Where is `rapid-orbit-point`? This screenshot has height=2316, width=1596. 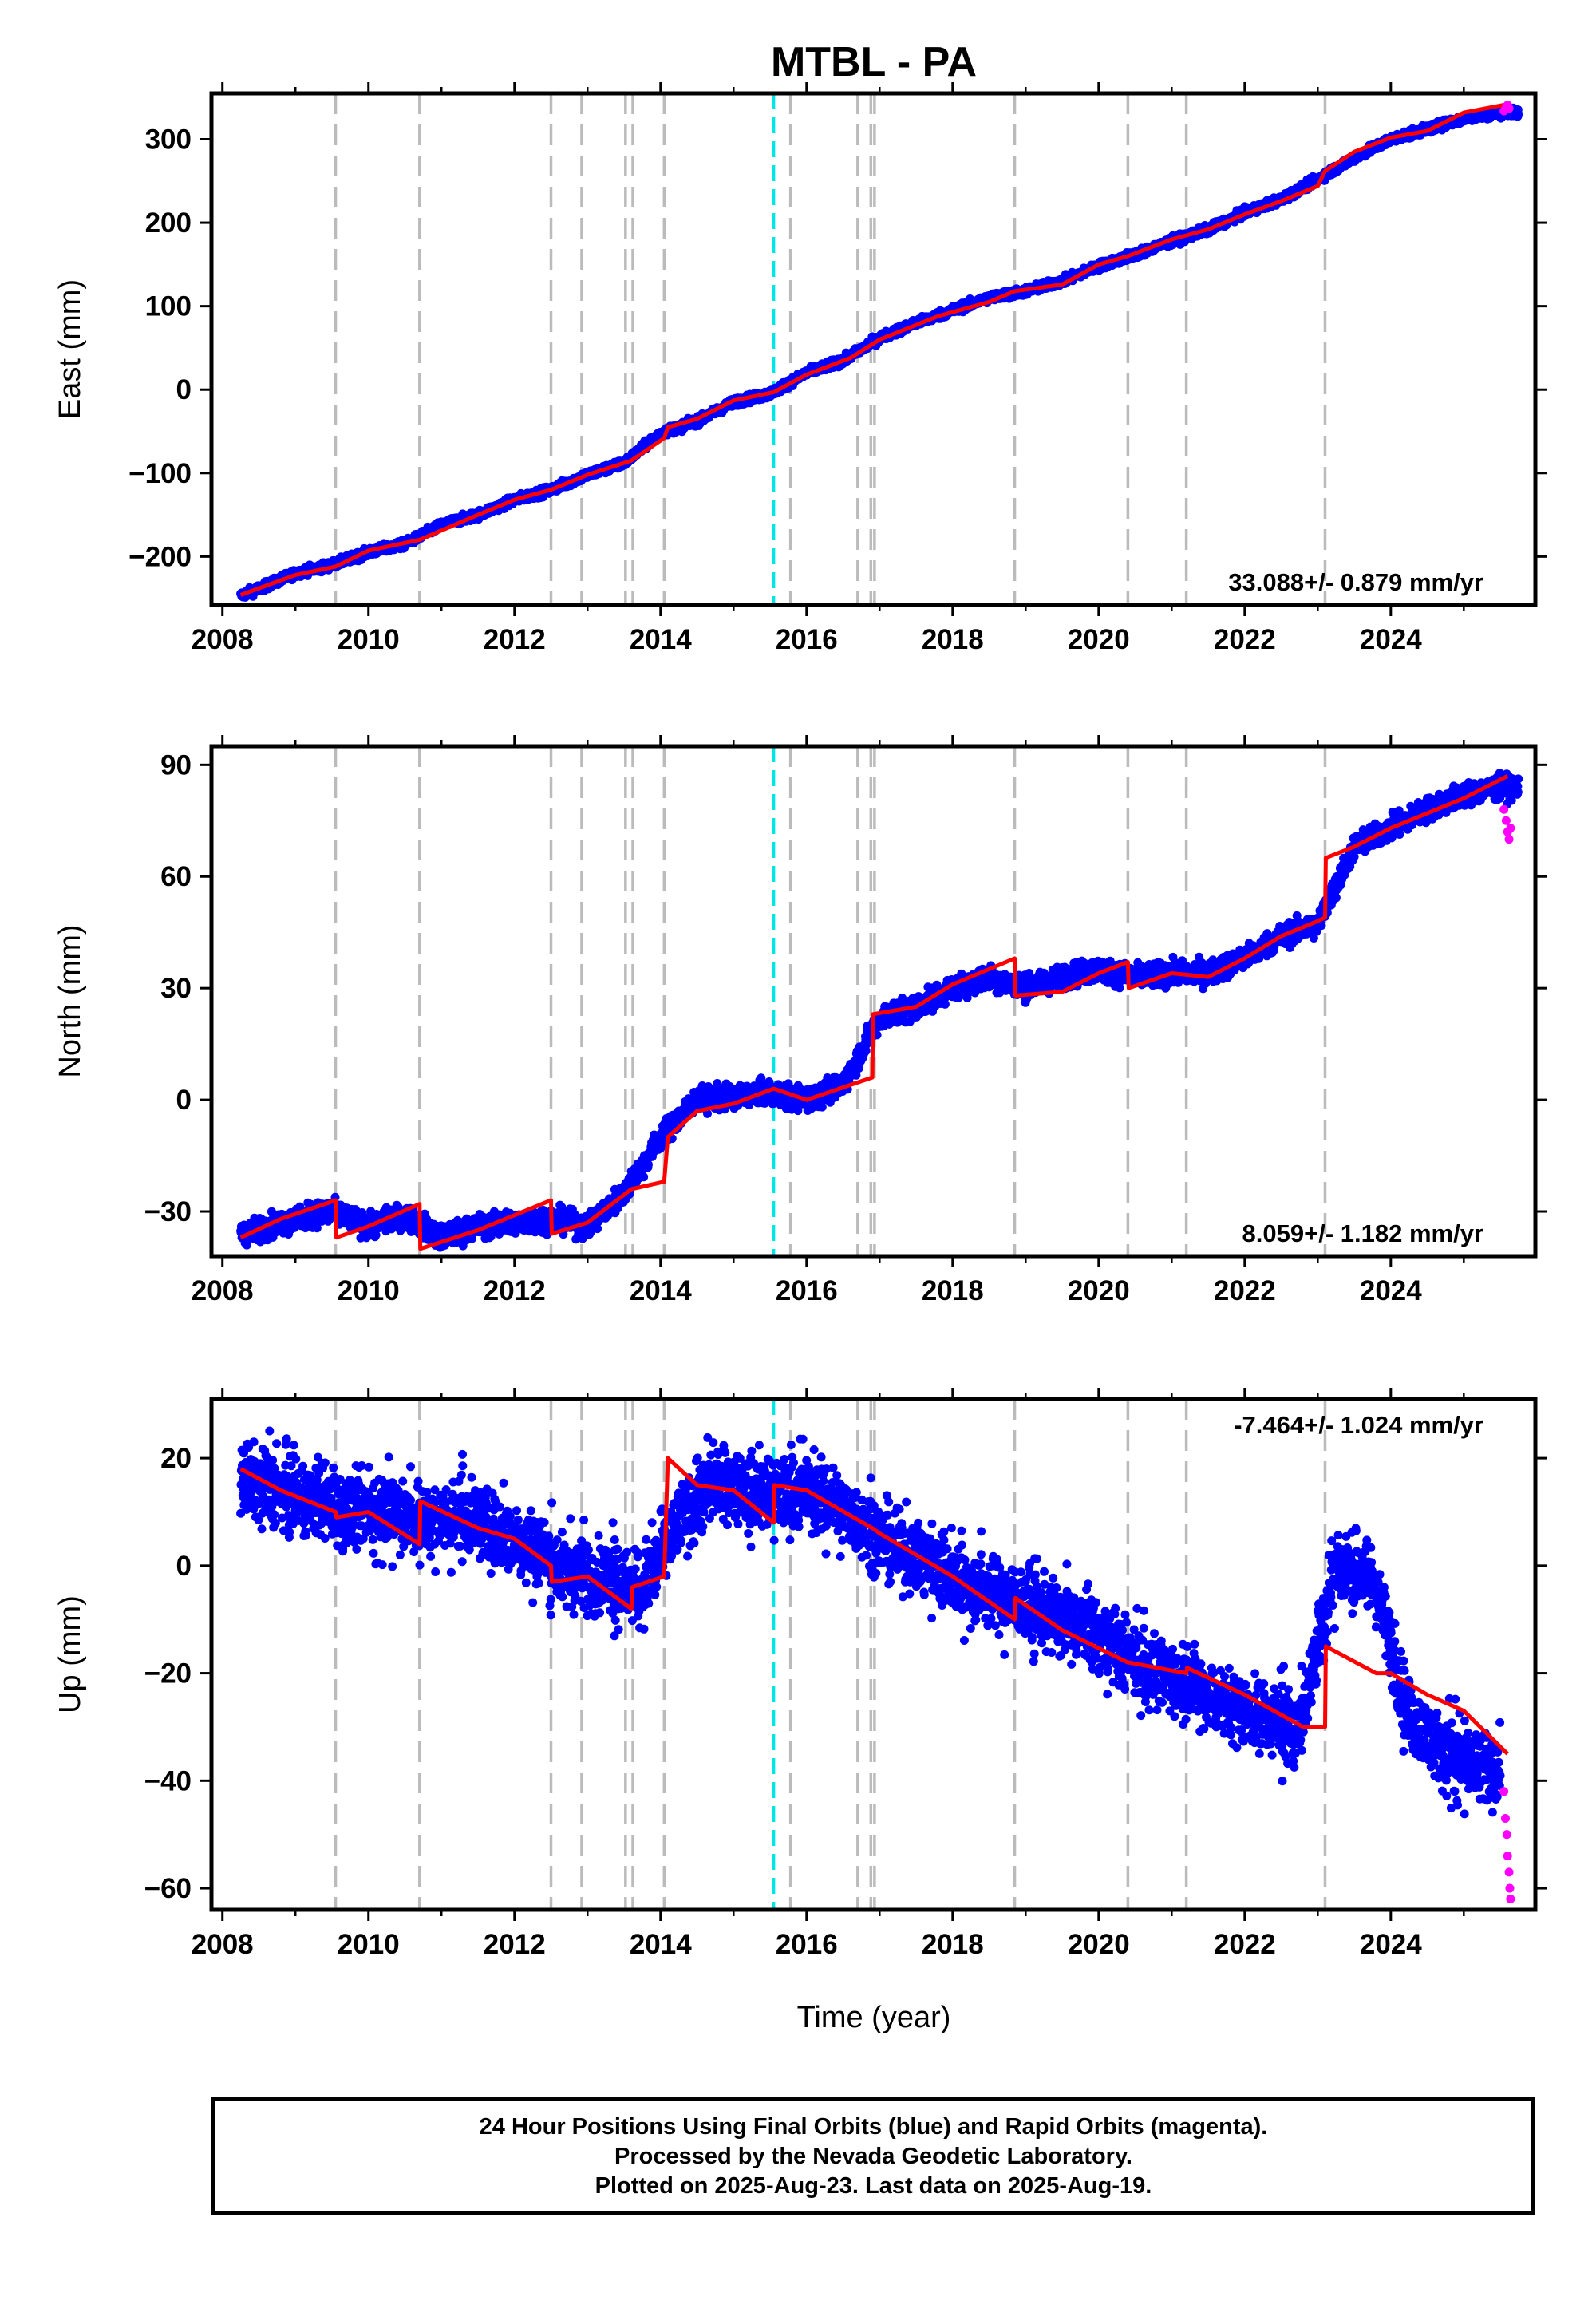
rapid-orbit-point is located at coordinates (1509, 109).